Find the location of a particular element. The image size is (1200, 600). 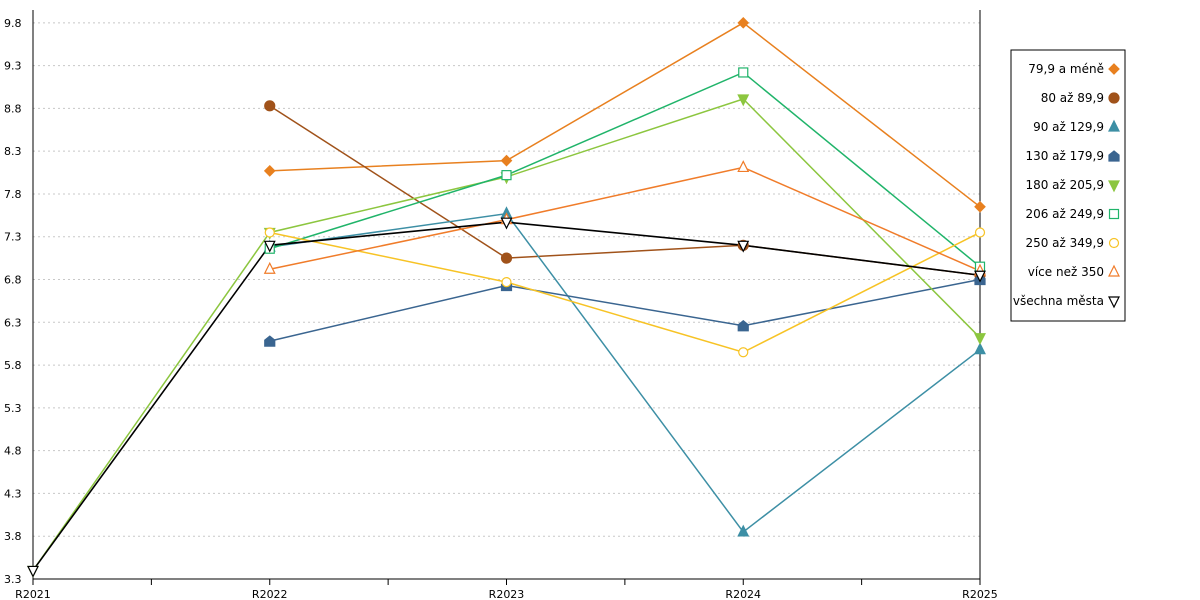

legend-label: 79,9 a méně is located at coordinates (1066, 69).